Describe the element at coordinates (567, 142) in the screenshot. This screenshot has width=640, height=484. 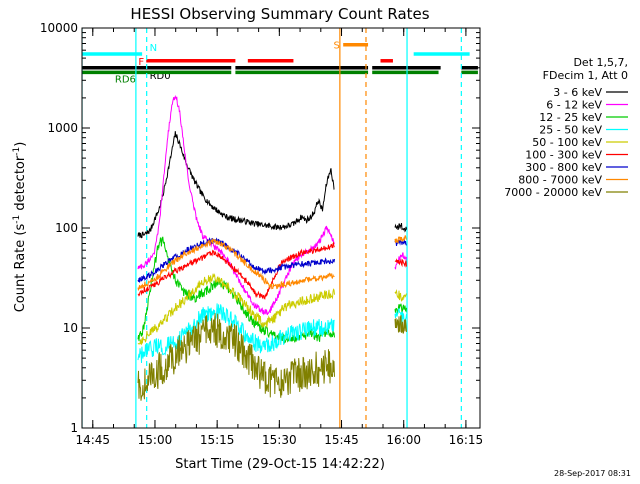
I see `legend-label-50-100-kev: 50 - 100 keV` at that location.